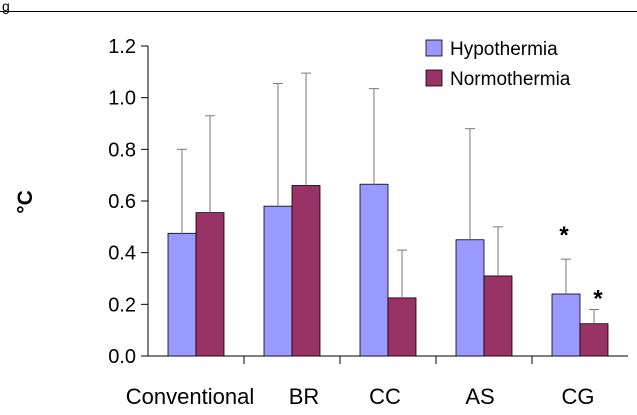 Image resolution: width=637 pixels, height=415 pixels. I want to click on bar-hypothermia-cg, so click(566, 325).